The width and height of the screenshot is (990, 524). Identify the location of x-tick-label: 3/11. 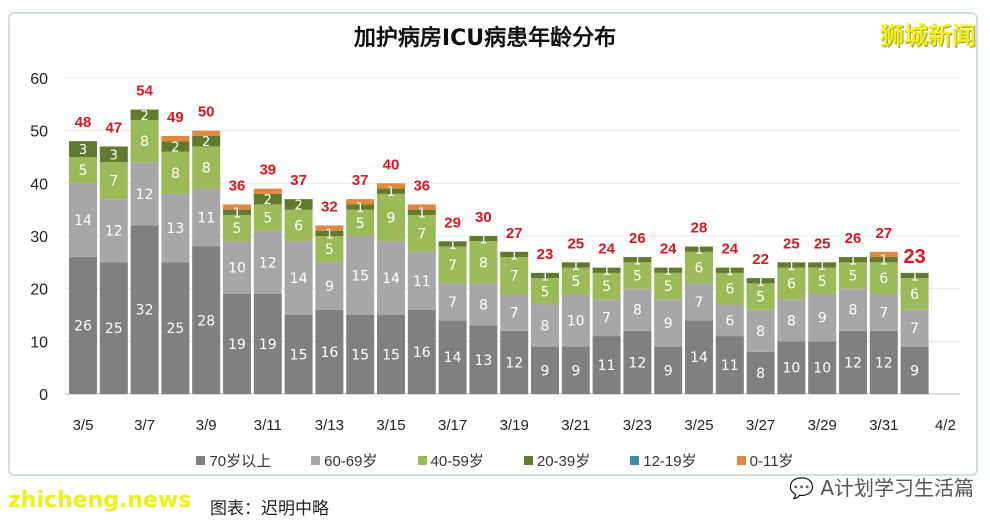
(268, 425).